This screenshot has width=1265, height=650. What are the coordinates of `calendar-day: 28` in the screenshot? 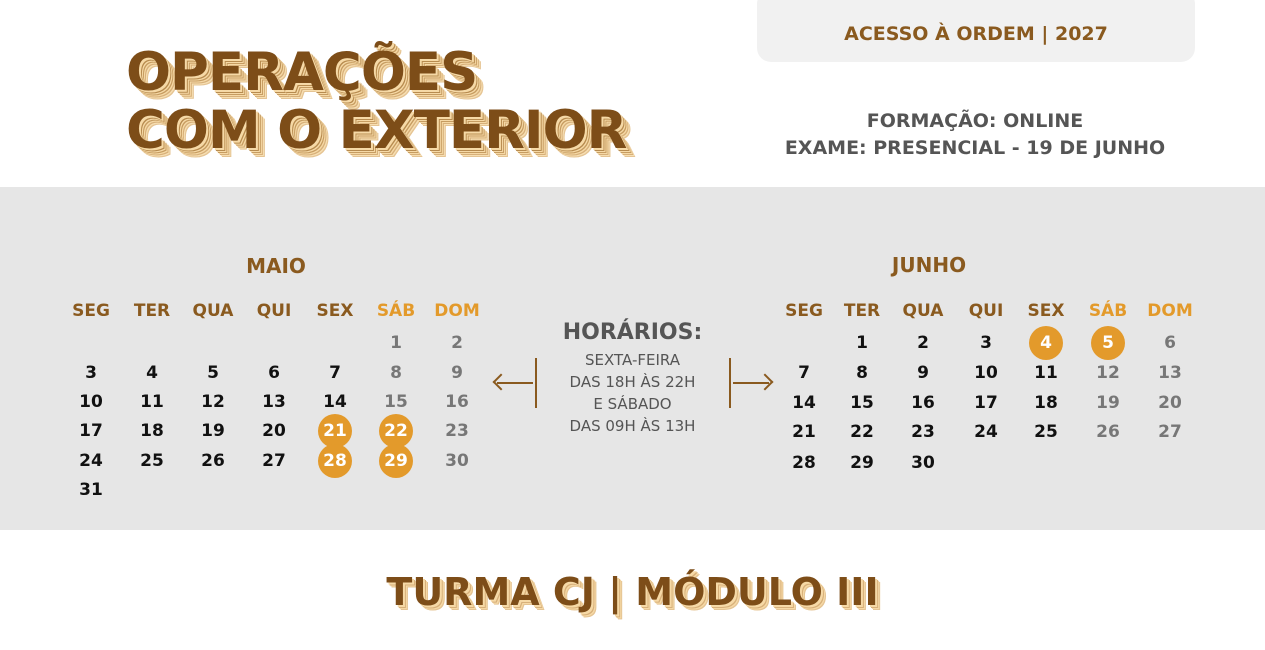 It's located at (804, 463).